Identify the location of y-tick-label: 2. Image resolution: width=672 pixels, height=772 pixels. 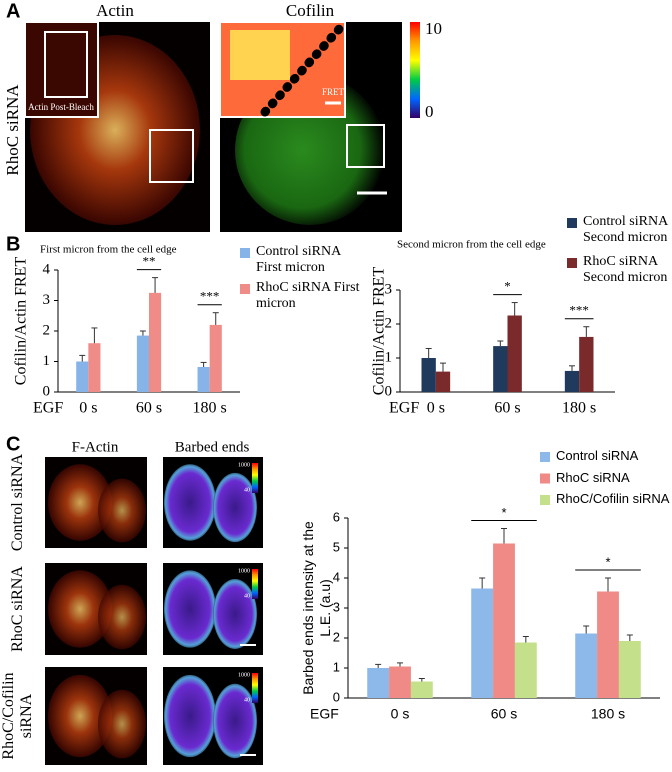
(389, 323).